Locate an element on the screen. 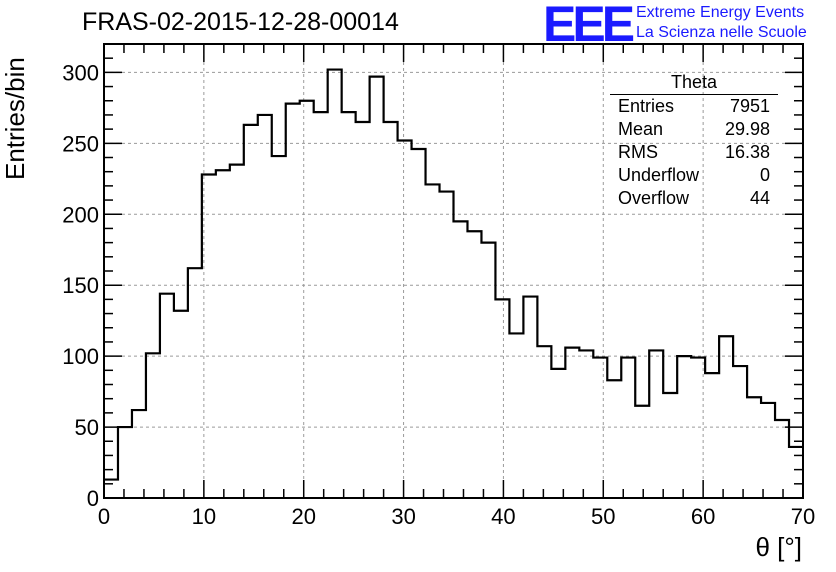 The height and width of the screenshot is (572, 836). stats-label: Underflow is located at coordinates (659, 175).